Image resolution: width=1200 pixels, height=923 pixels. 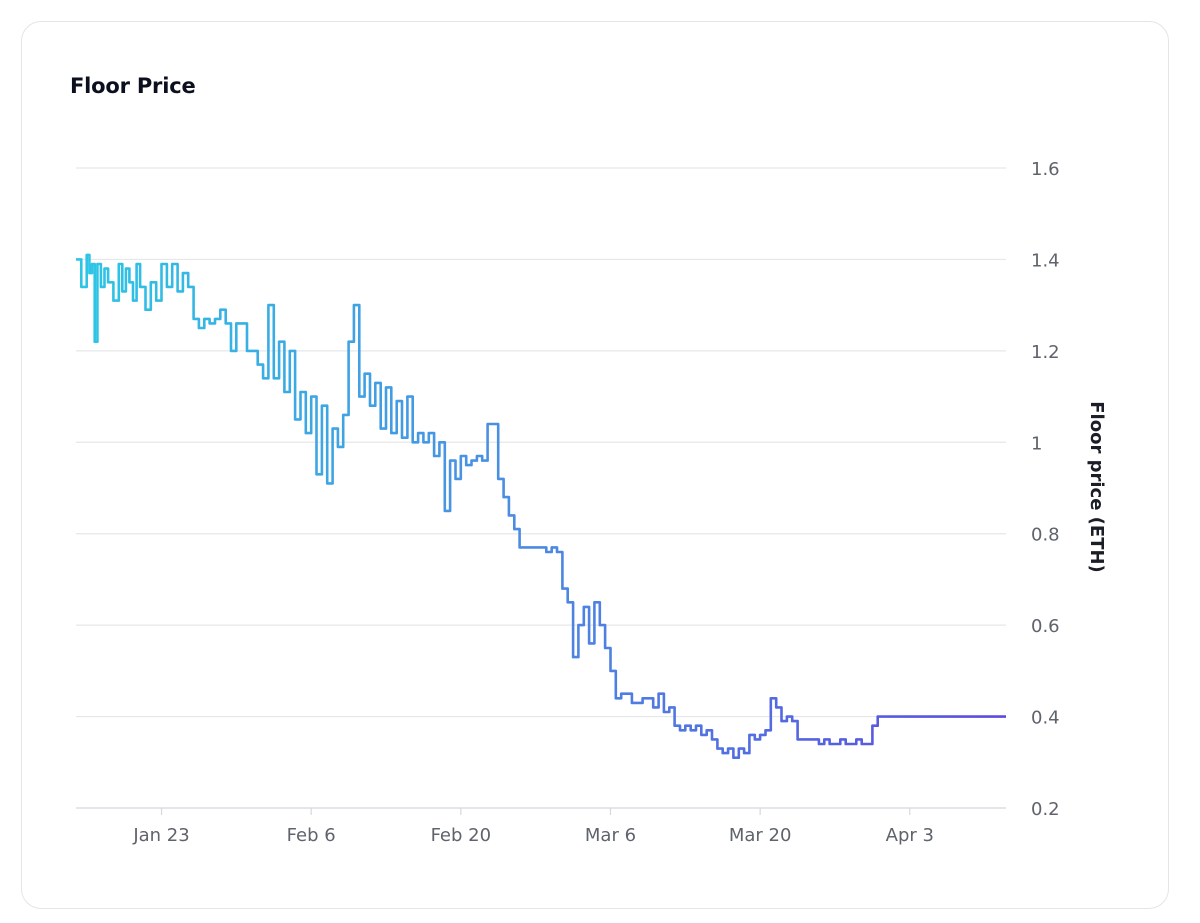 I want to click on chart-title: Floor Price, so click(x=133, y=86).